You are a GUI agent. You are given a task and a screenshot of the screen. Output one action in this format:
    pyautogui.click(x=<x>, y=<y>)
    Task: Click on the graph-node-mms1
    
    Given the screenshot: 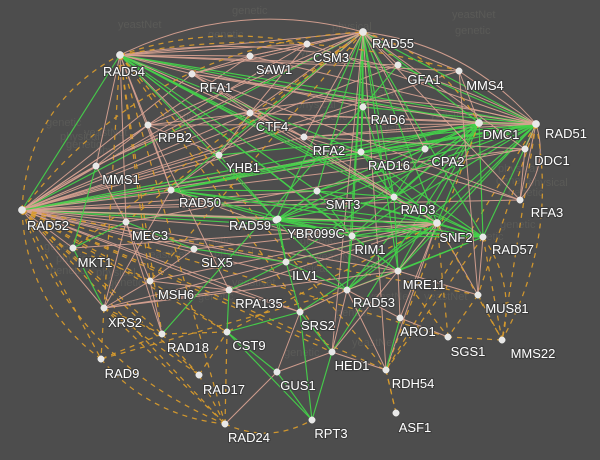 What is the action you would take?
    pyautogui.click(x=96, y=166)
    